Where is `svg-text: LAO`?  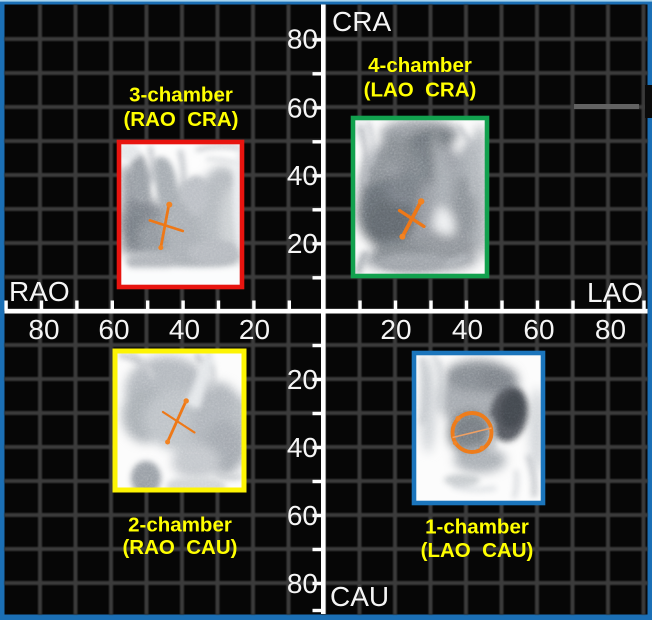 svg-text: LAO is located at coordinates (615, 292).